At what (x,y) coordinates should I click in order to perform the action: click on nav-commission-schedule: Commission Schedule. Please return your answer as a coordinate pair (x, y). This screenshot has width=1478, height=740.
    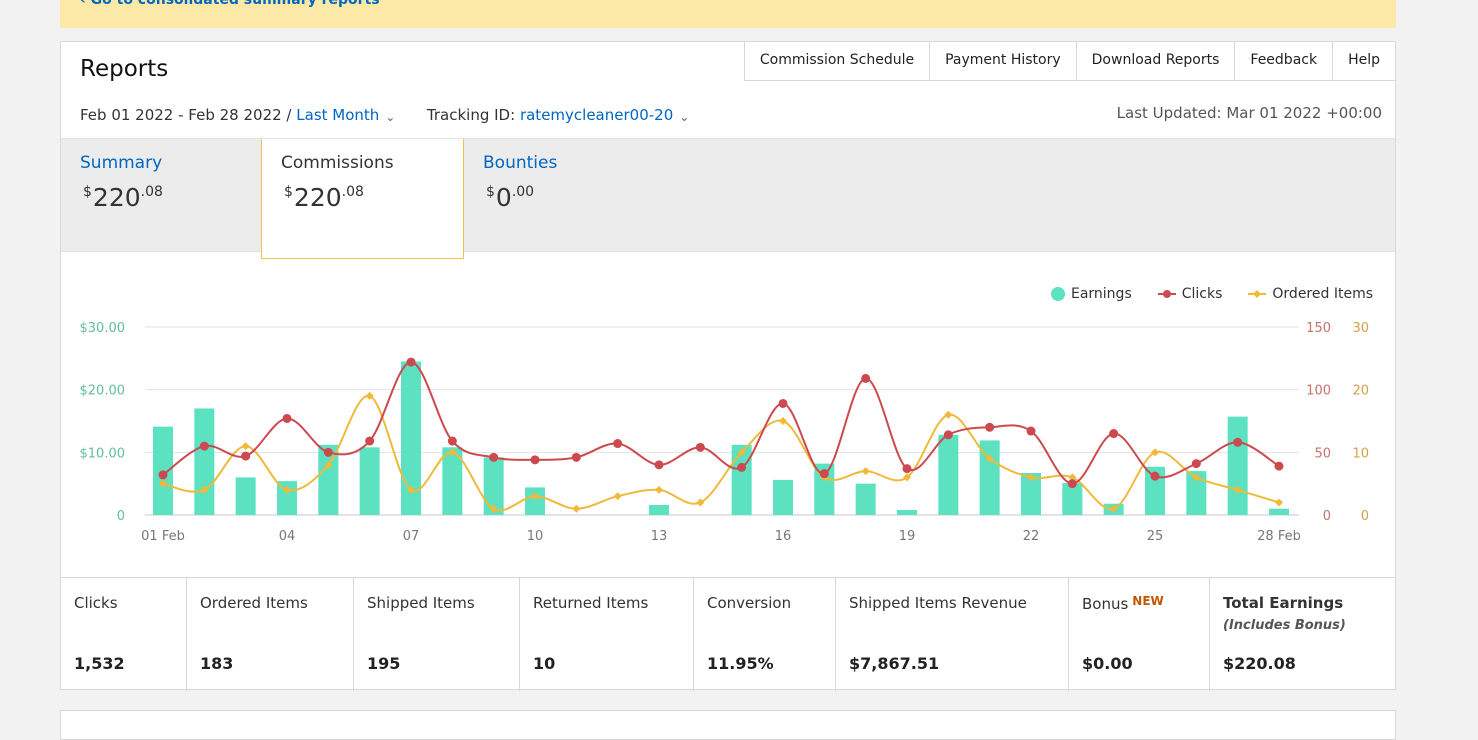
    Looking at the image, I should click on (838, 61).